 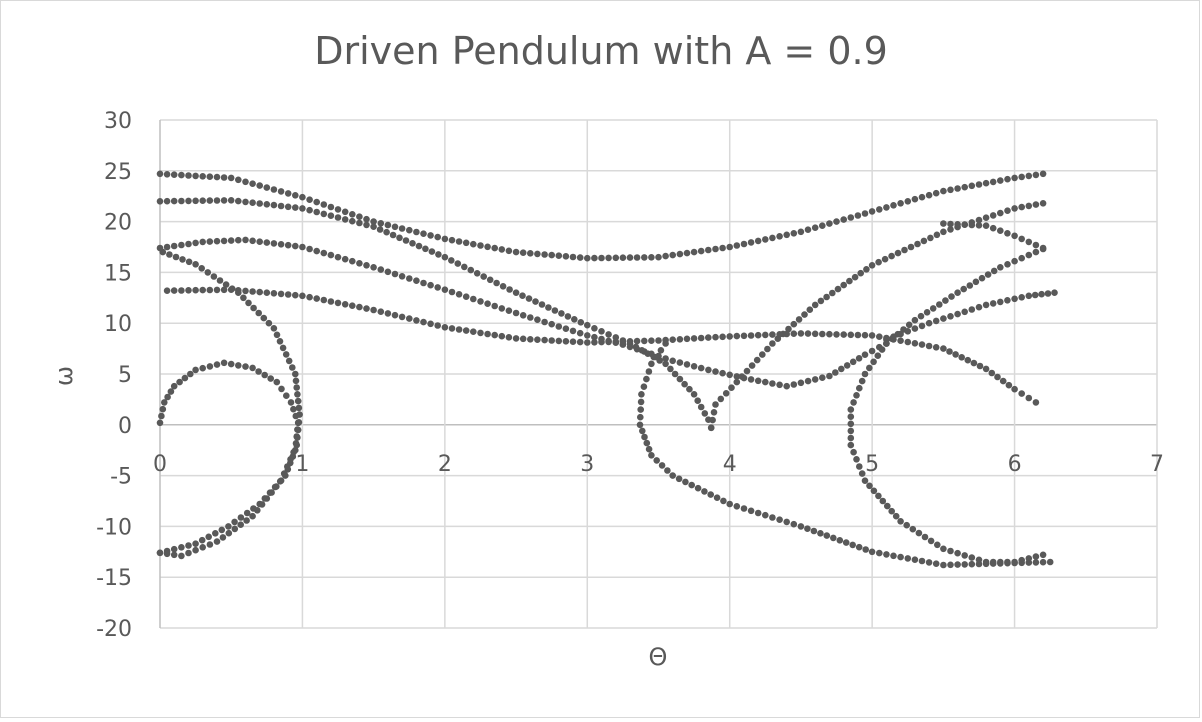 I want to click on y-tick-label: 0, so click(x=125, y=426).